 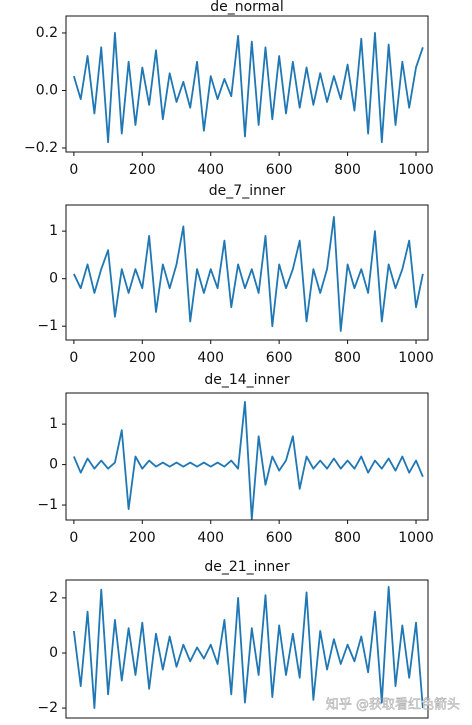 What do you see at coordinates (47, 33) in the screenshot?
I see `y-tick-label: 0.2` at bounding box center [47, 33].